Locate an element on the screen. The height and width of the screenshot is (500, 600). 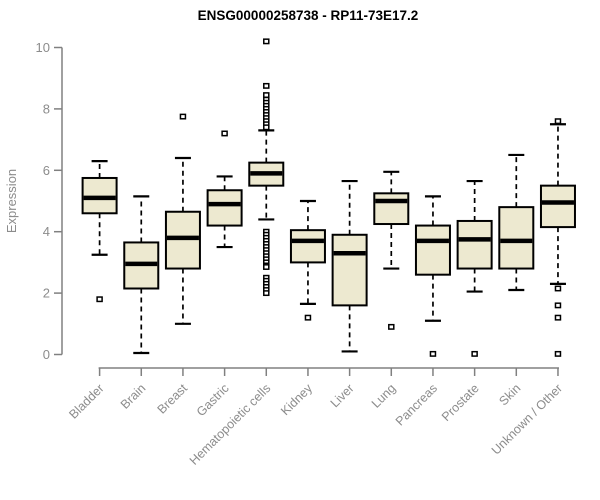
outlier-prostate is located at coordinates (474, 353).